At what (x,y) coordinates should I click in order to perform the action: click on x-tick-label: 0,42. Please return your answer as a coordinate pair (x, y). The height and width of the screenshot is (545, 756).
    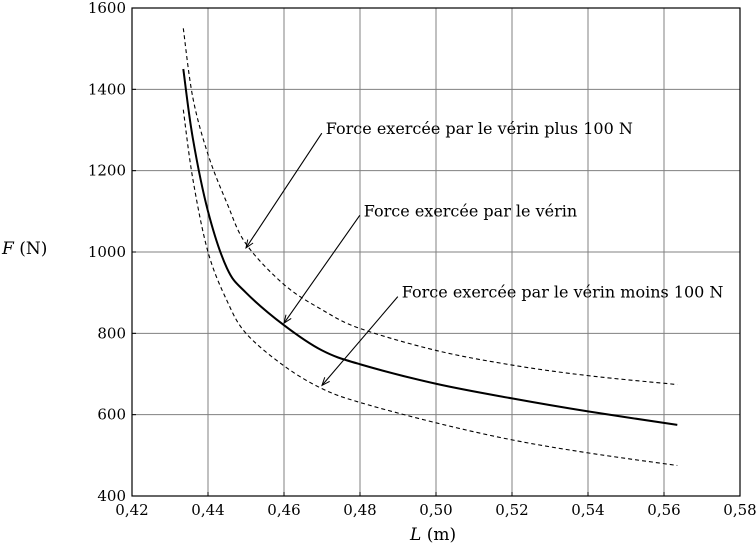
    Looking at the image, I should click on (131, 510).